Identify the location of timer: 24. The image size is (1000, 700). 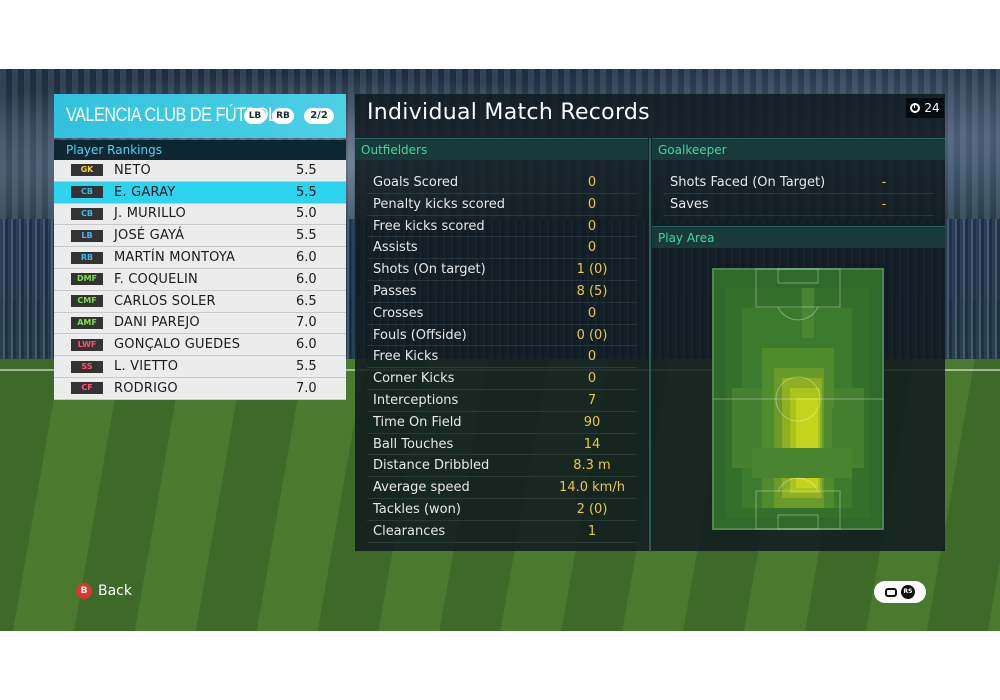
(925, 108).